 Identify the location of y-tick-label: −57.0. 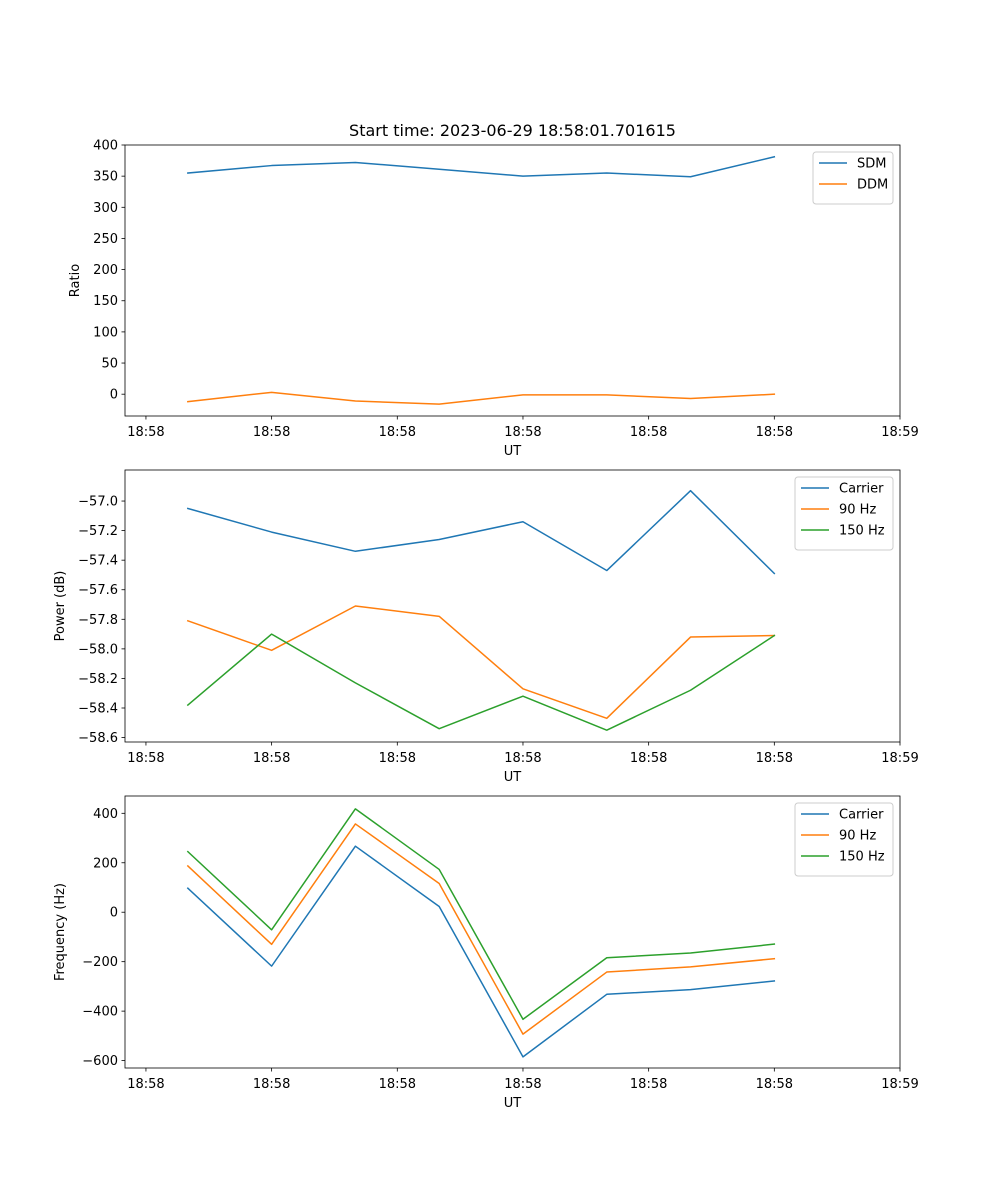
(98, 502).